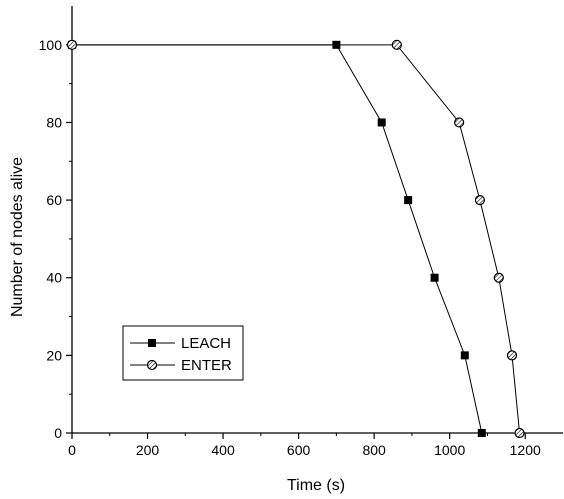  I want to click on y-tick-label: 20, so click(54, 355).